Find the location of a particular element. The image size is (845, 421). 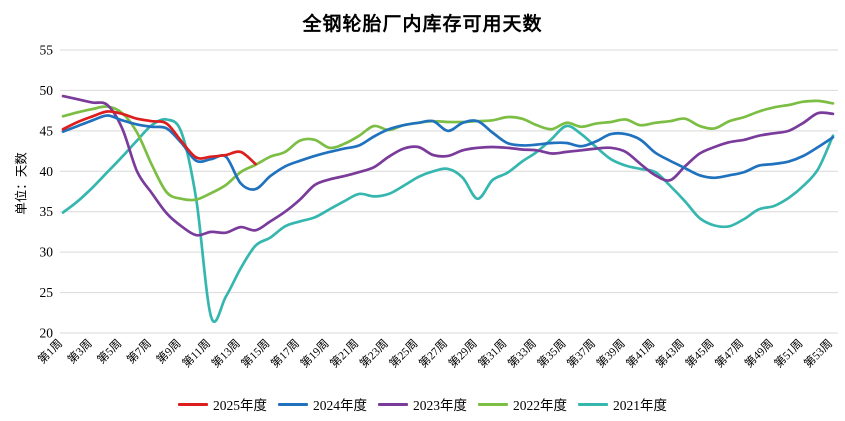

x-tick-label: 第9周 is located at coordinates (168, 351).